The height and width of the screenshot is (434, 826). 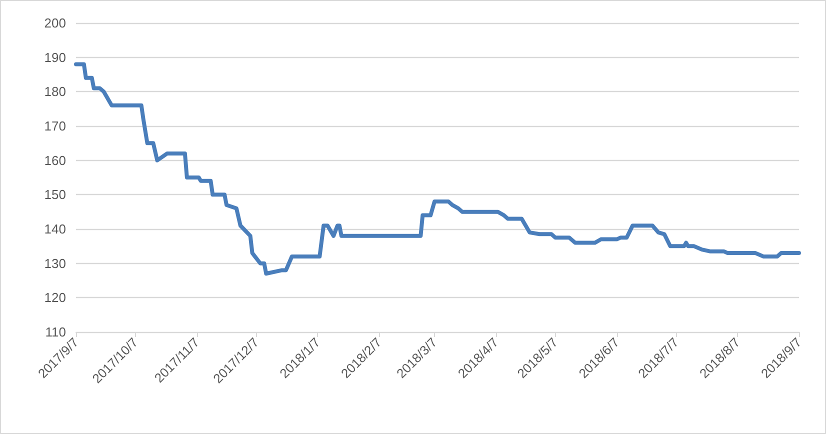 What do you see at coordinates (55, 298) in the screenshot?
I see `y-tick-label: 120` at bounding box center [55, 298].